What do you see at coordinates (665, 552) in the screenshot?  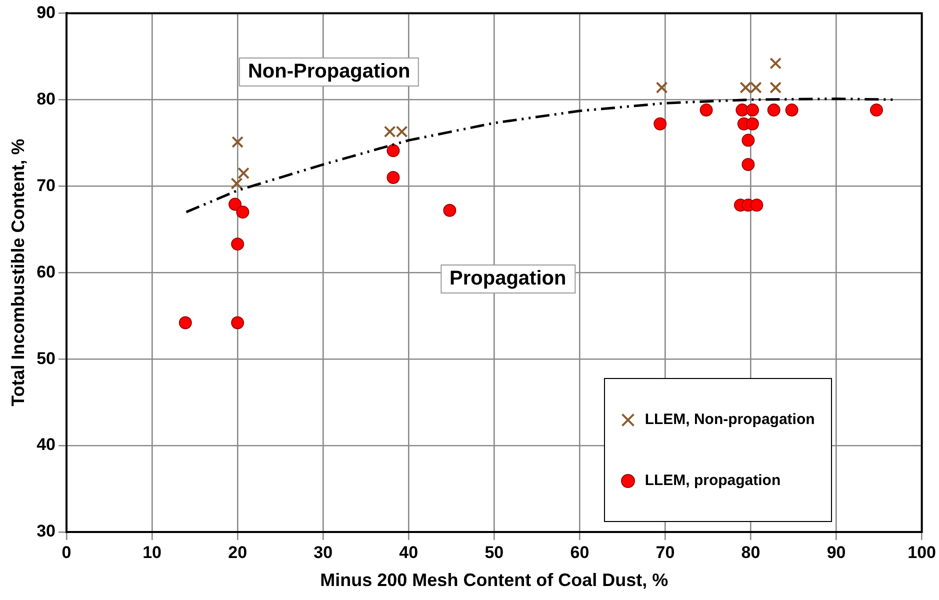 I see `x-tick-label: 70` at bounding box center [665, 552].